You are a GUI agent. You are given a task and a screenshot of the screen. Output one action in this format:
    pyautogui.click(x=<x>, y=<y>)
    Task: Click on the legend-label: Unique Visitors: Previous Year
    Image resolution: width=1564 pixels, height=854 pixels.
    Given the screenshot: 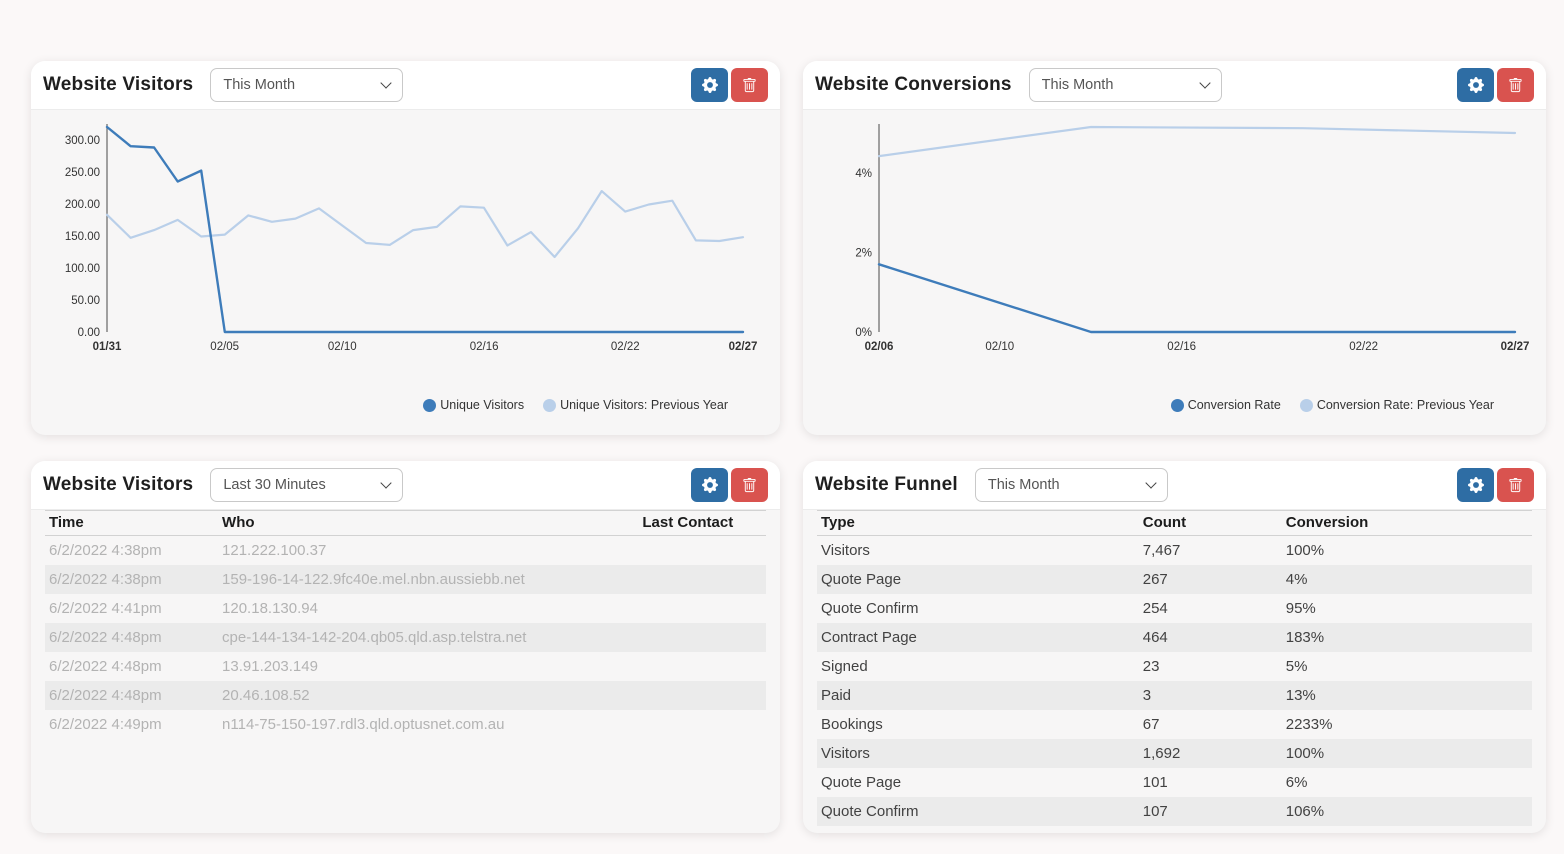 What is the action you would take?
    pyautogui.click(x=644, y=405)
    